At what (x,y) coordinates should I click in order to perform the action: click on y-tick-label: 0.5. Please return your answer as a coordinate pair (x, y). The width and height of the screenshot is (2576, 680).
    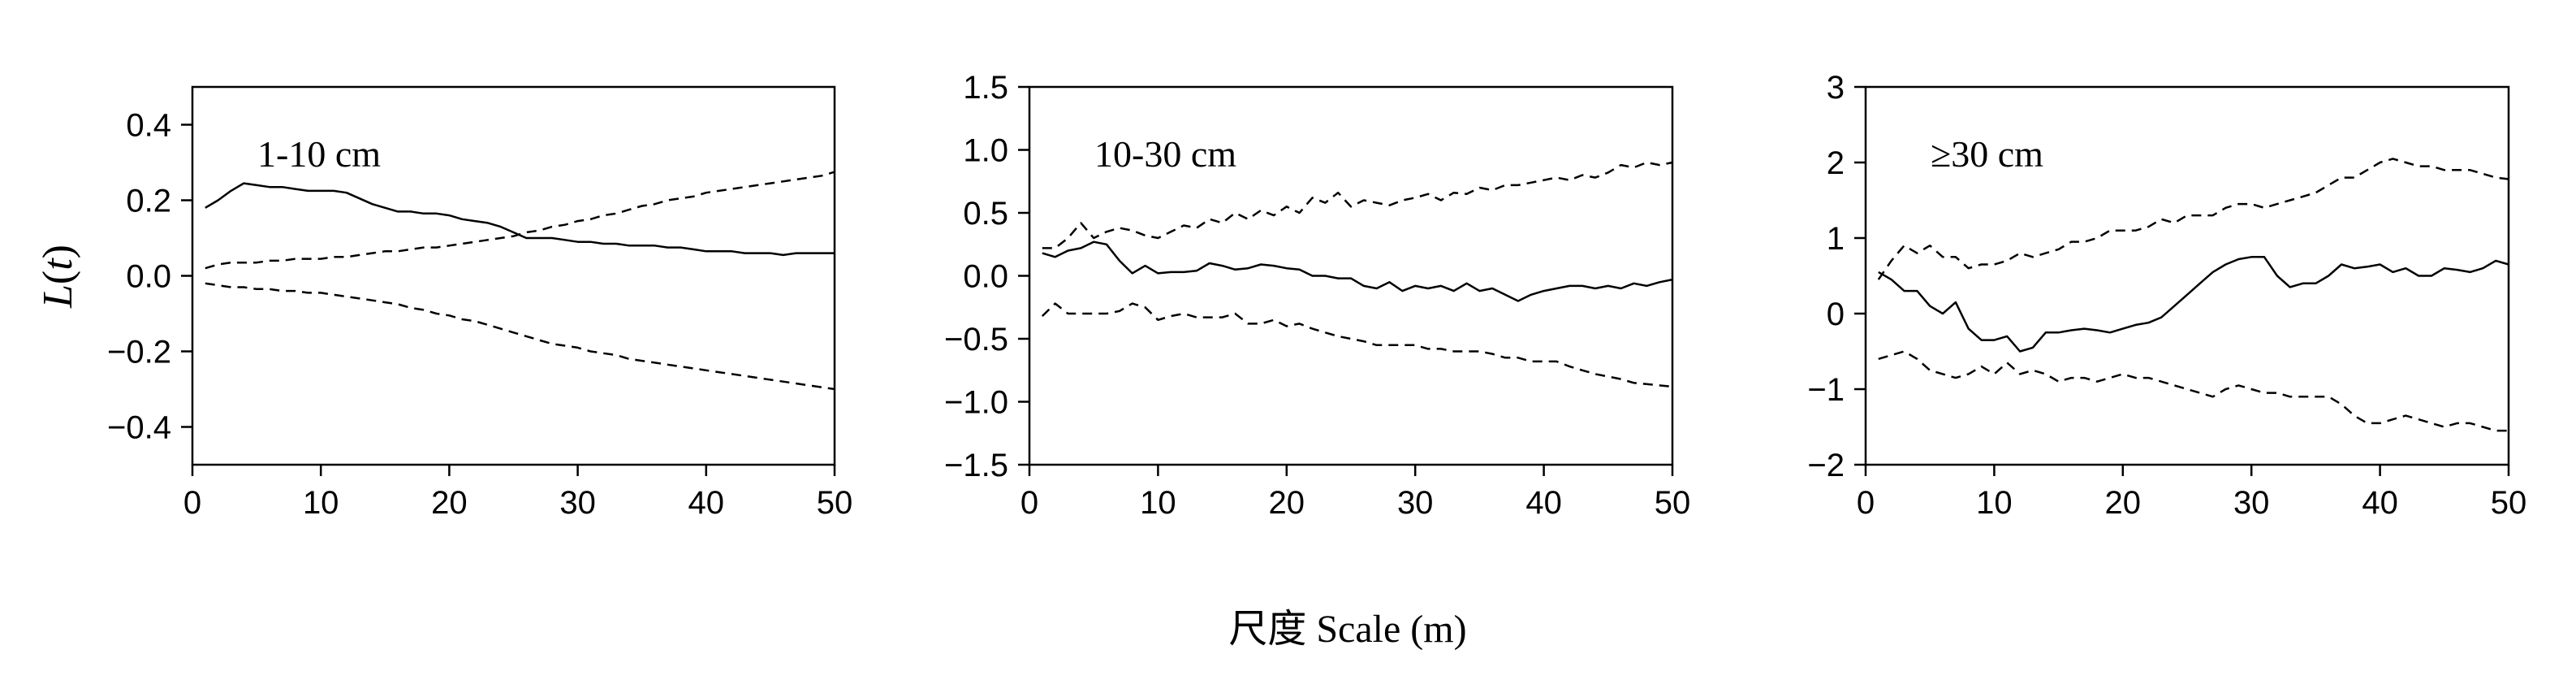
    Looking at the image, I should click on (985, 214).